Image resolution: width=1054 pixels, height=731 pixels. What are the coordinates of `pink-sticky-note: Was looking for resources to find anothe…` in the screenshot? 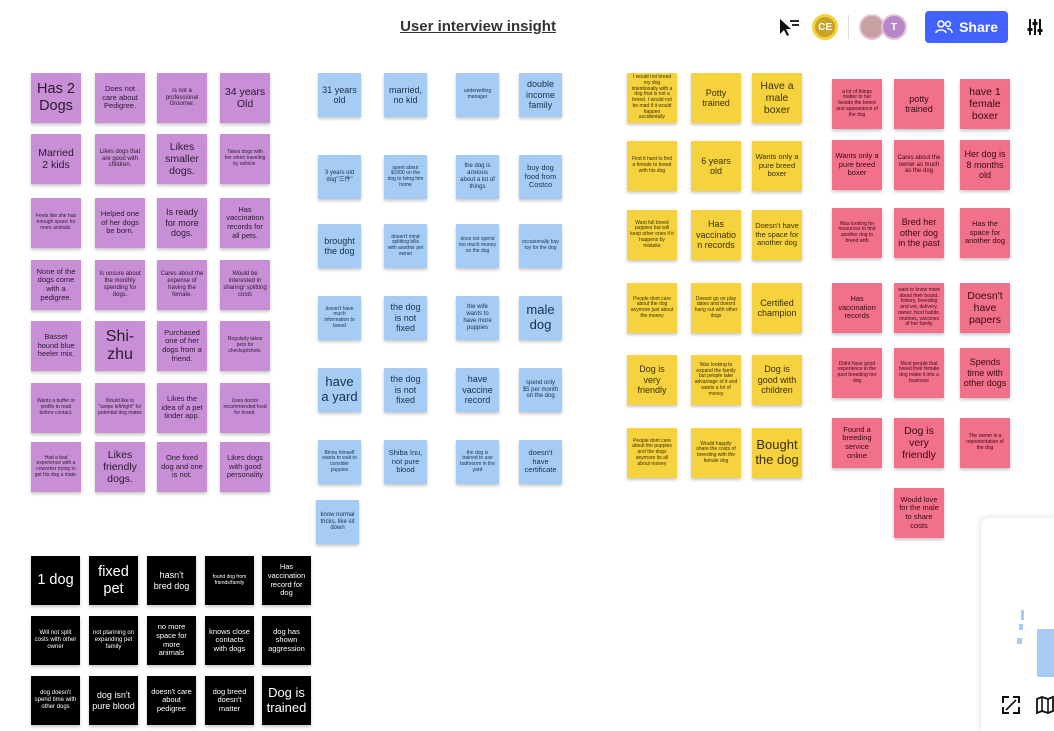 It's located at (857, 233).